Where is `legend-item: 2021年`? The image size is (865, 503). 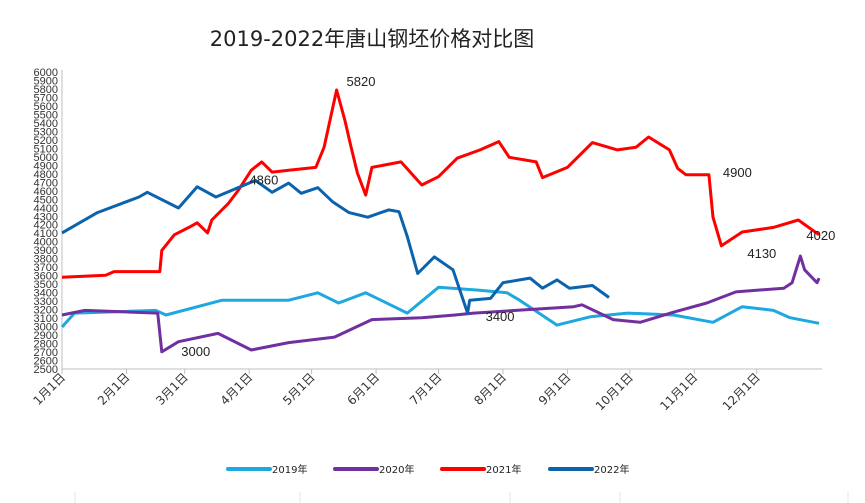 legend-item: 2021年 is located at coordinates (480, 469).